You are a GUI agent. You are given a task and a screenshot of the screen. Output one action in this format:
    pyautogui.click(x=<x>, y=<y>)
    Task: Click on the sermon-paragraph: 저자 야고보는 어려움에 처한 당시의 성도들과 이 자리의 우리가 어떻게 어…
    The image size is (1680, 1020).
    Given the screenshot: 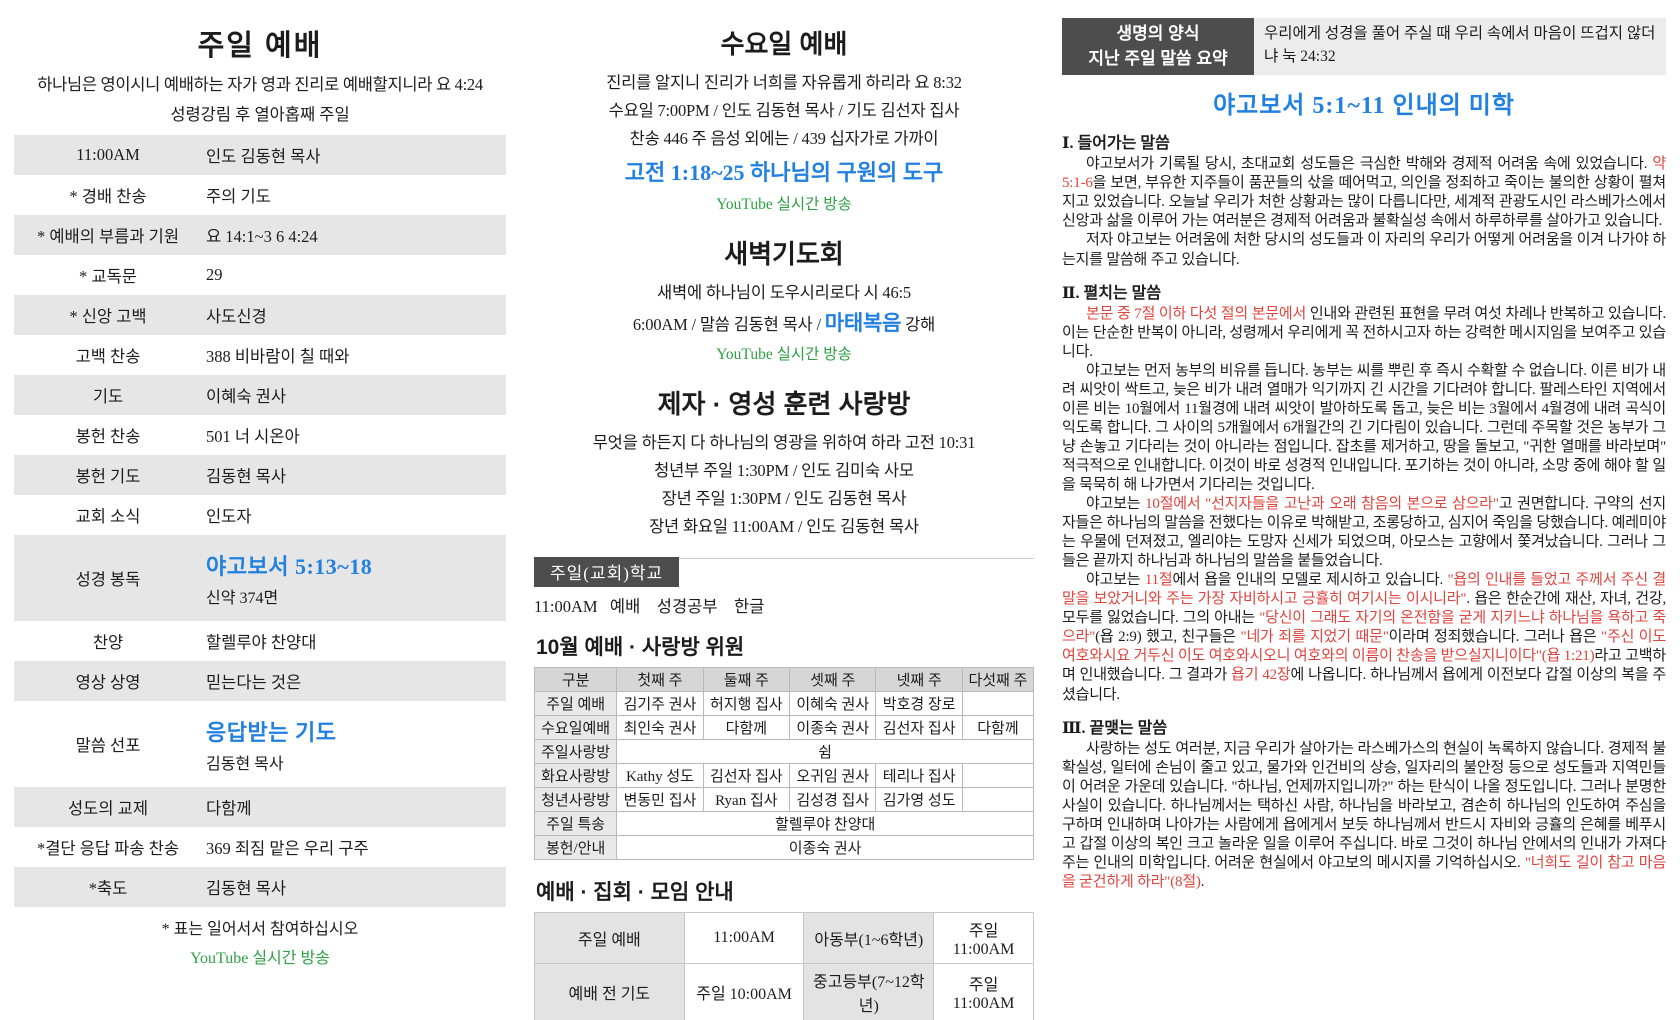 What is the action you would take?
    pyautogui.click(x=1364, y=250)
    